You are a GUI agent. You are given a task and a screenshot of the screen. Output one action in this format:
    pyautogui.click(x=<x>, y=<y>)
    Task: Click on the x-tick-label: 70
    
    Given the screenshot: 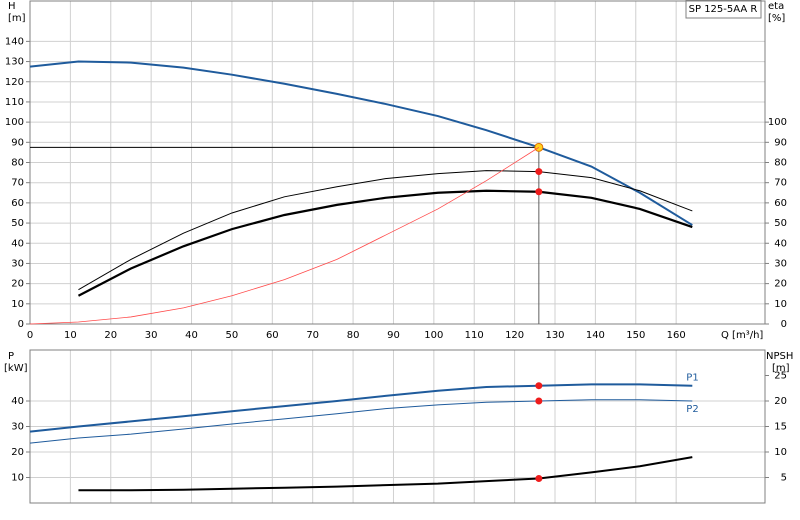 What is the action you would take?
    pyautogui.click(x=312, y=335)
    